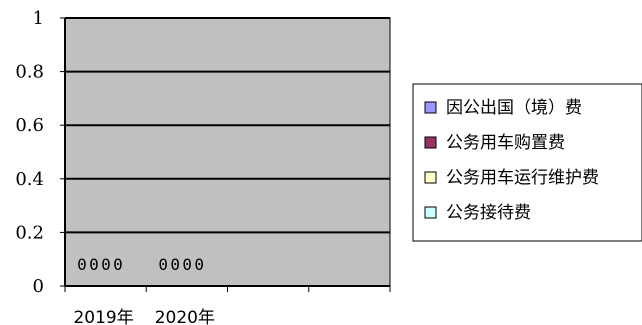  I want to click on legend-label: 公务接待费, so click(488, 213).